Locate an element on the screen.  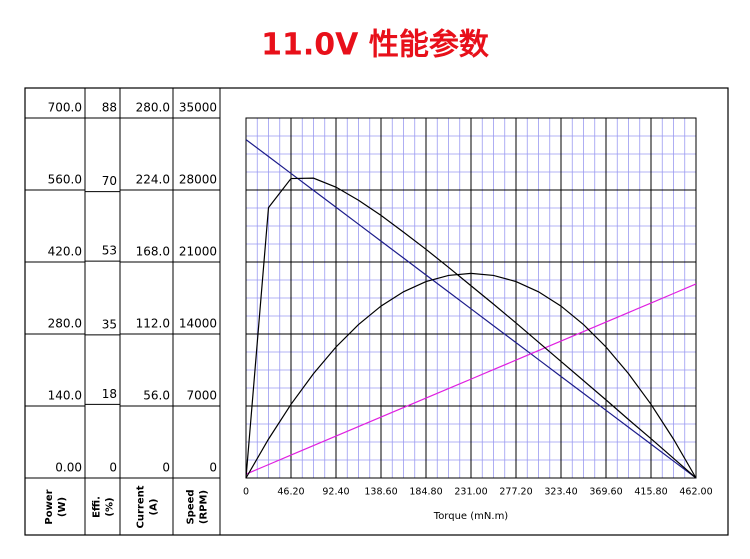
y-tick-label: 700.0 is located at coordinates (65, 108).